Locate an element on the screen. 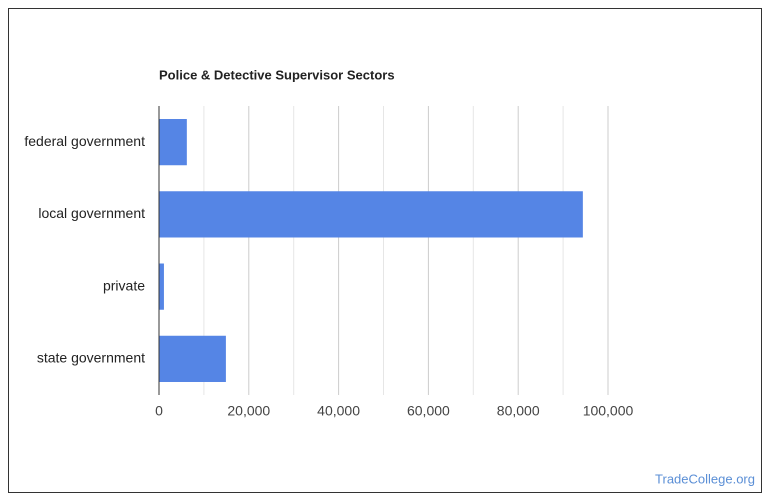 The width and height of the screenshot is (770, 503). y-tick-label: federal government is located at coordinates (84, 141).